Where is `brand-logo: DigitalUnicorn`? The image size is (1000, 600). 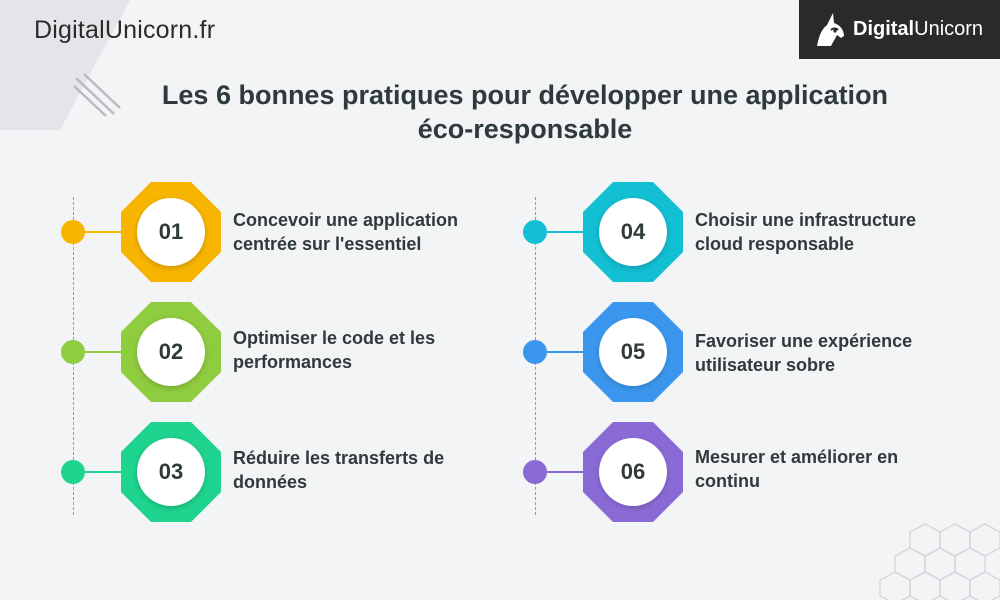
brand-logo: DigitalUnicorn is located at coordinates (899, 29).